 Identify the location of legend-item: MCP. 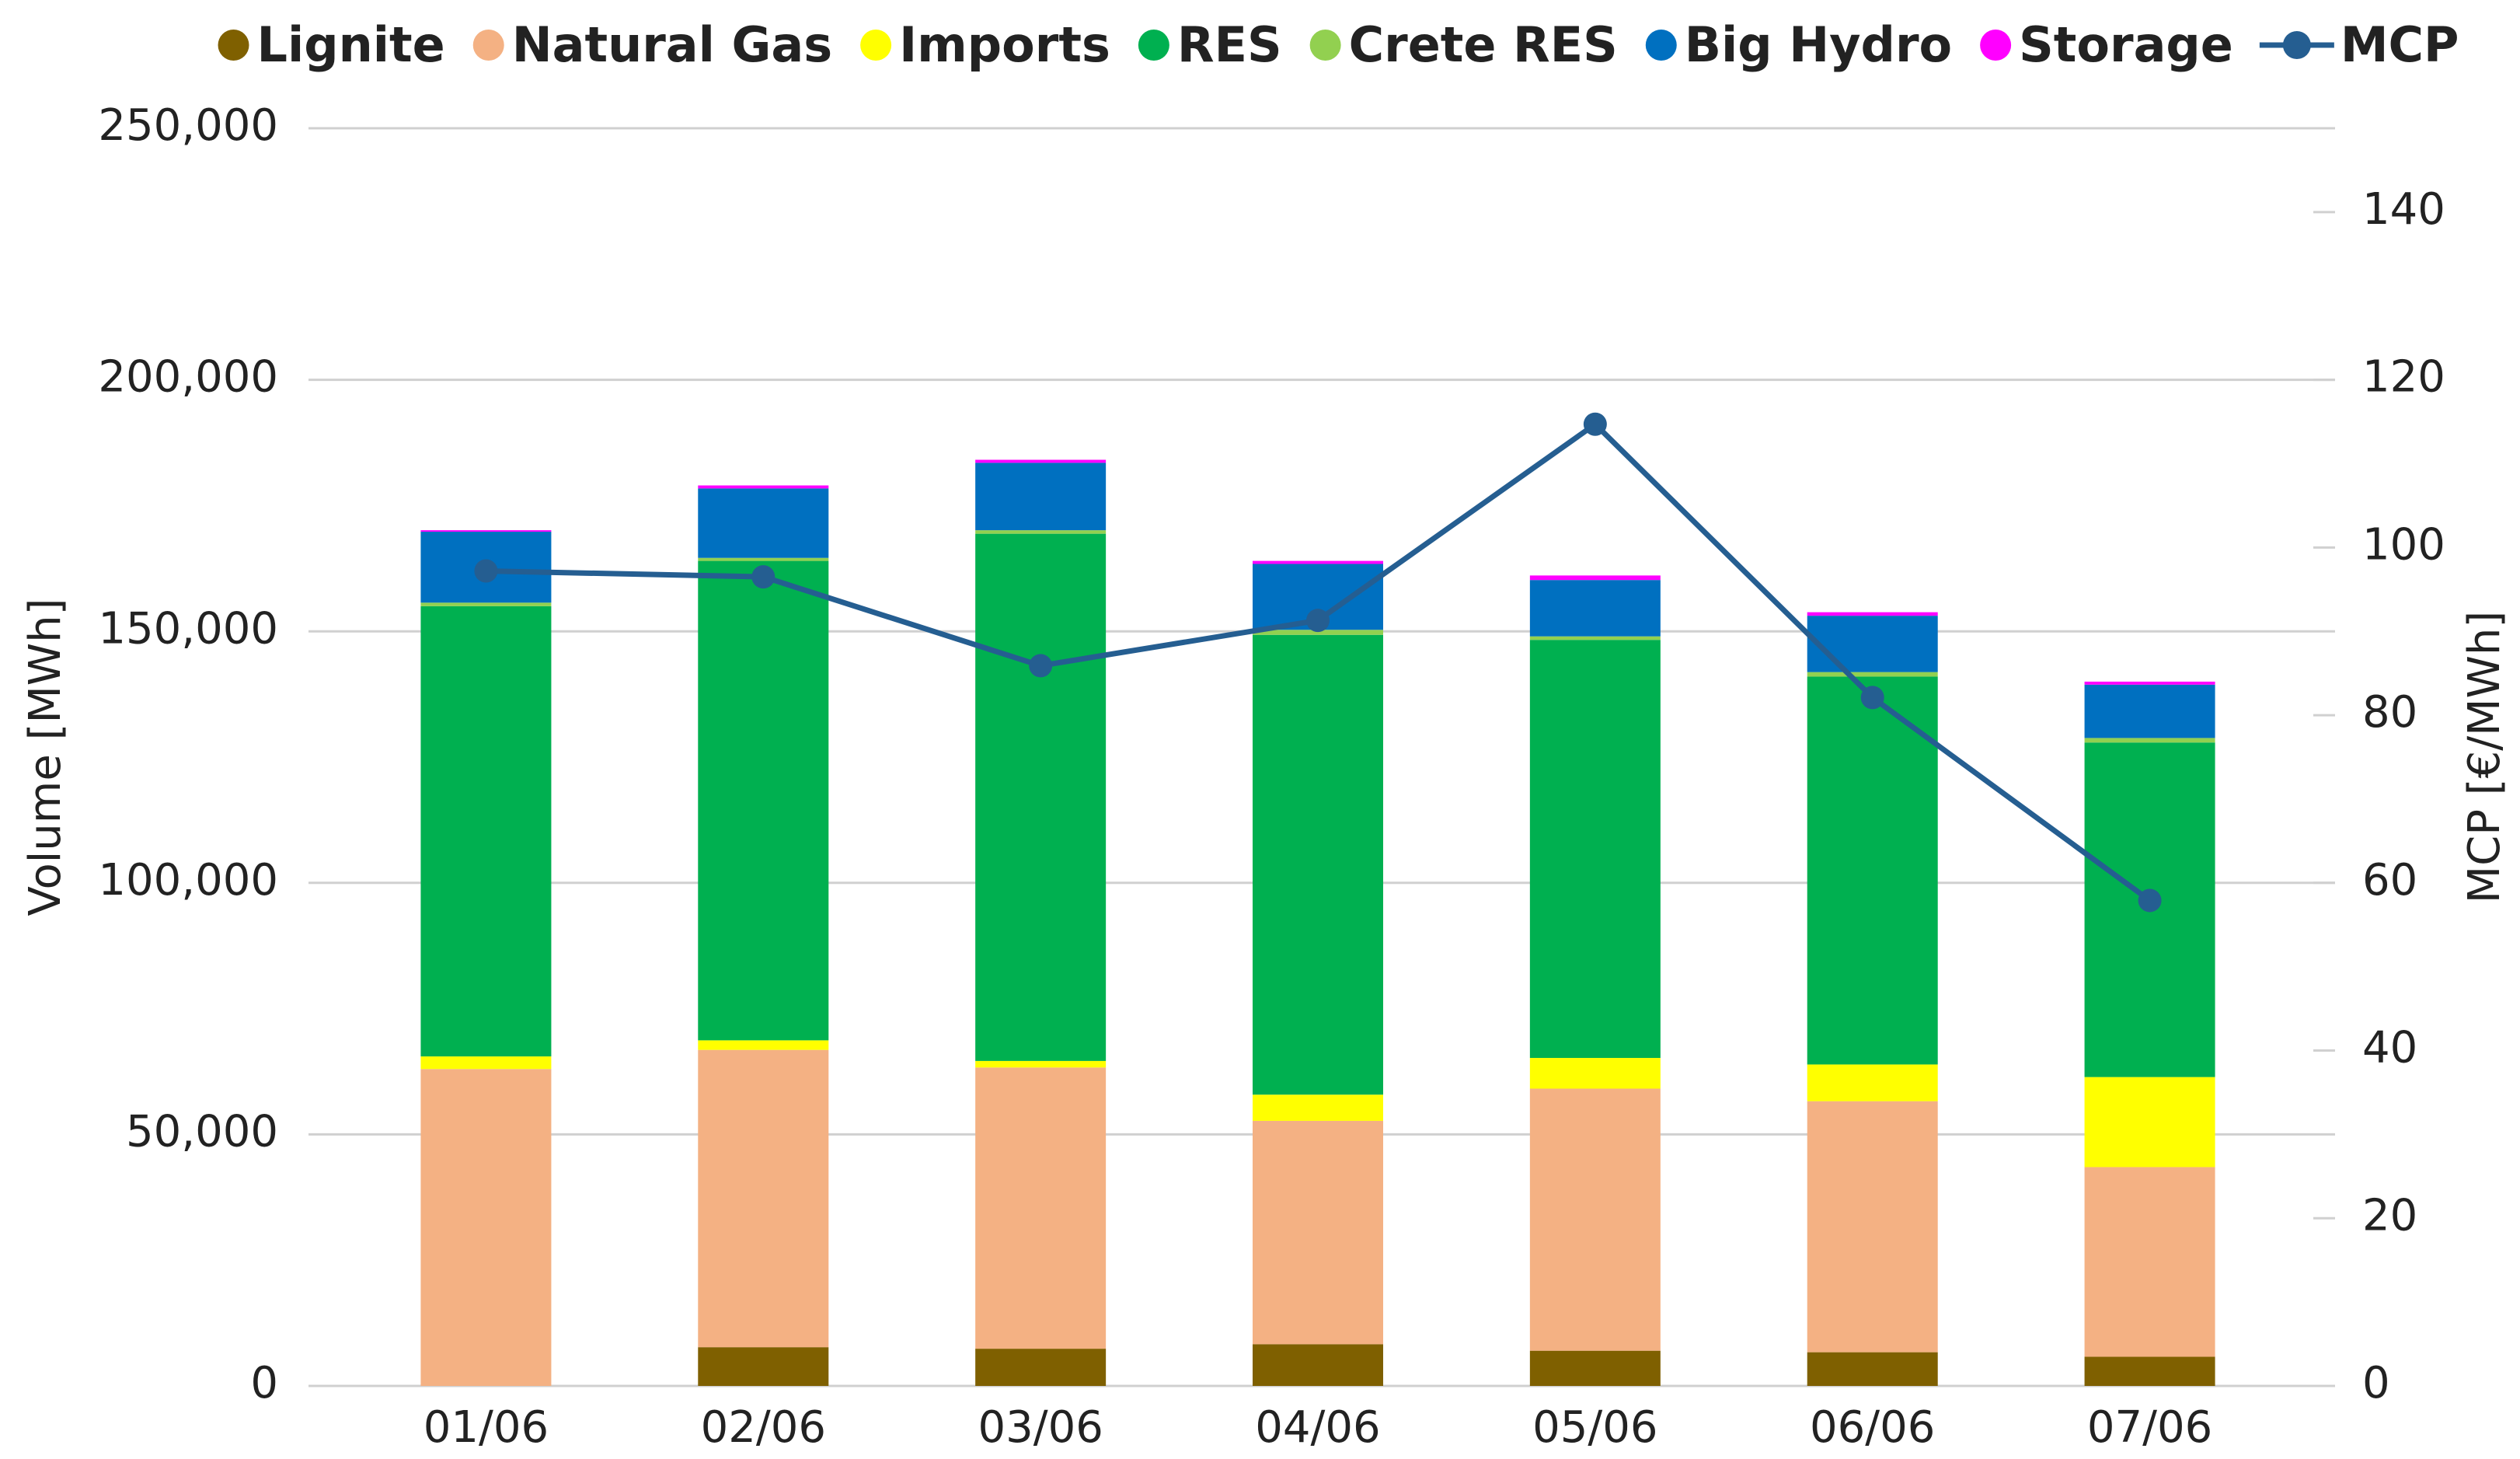
(2359, 44).